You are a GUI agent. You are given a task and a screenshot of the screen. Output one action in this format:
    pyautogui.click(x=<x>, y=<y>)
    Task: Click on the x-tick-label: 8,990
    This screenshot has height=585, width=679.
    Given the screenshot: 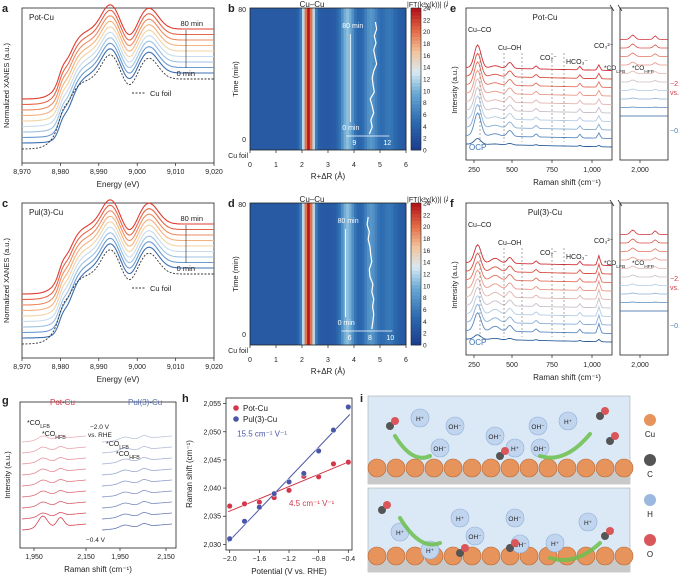 What is the action you would take?
    pyautogui.click(x=99, y=367)
    